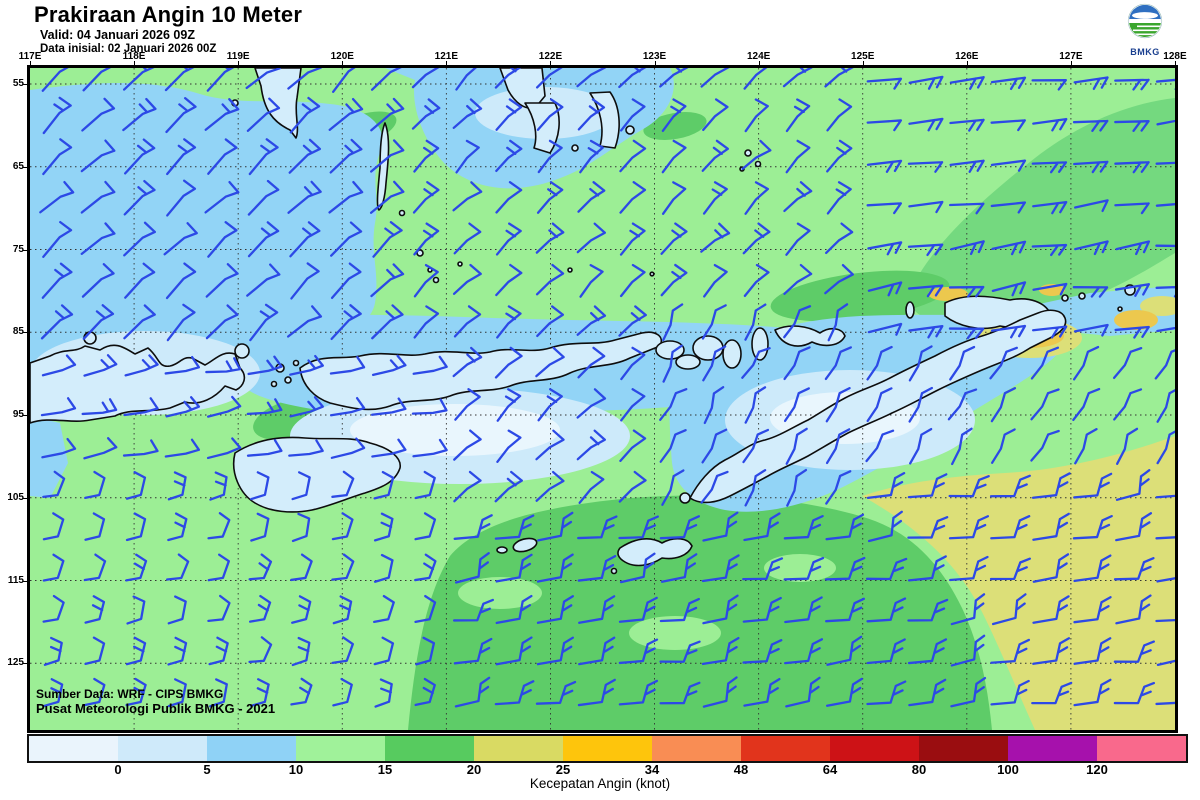 This screenshot has height=800, width=1200. What do you see at coordinates (207, 769) in the screenshot?
I see `colorbar-tick-label: 5` at bounding box center [207, 769].